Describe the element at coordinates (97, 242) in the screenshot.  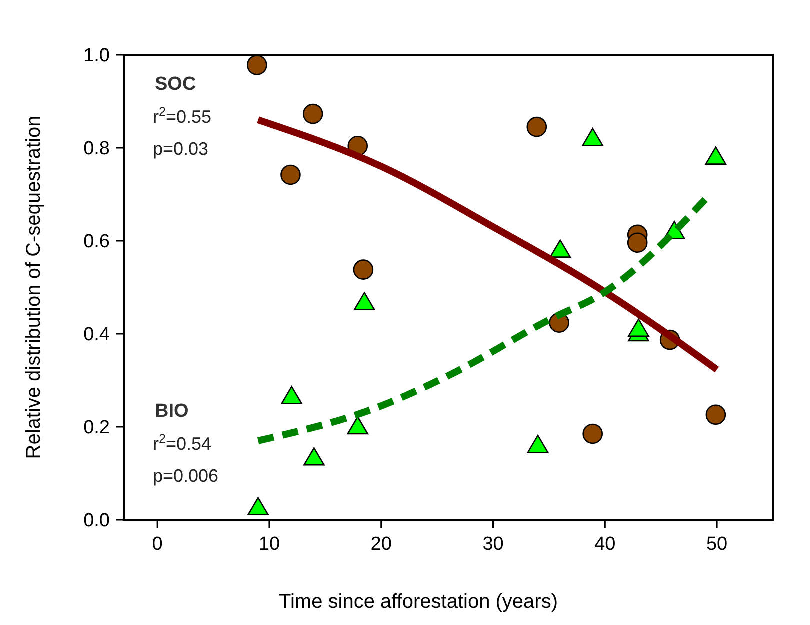
I see `y-tick-label: 0.6` at that location.